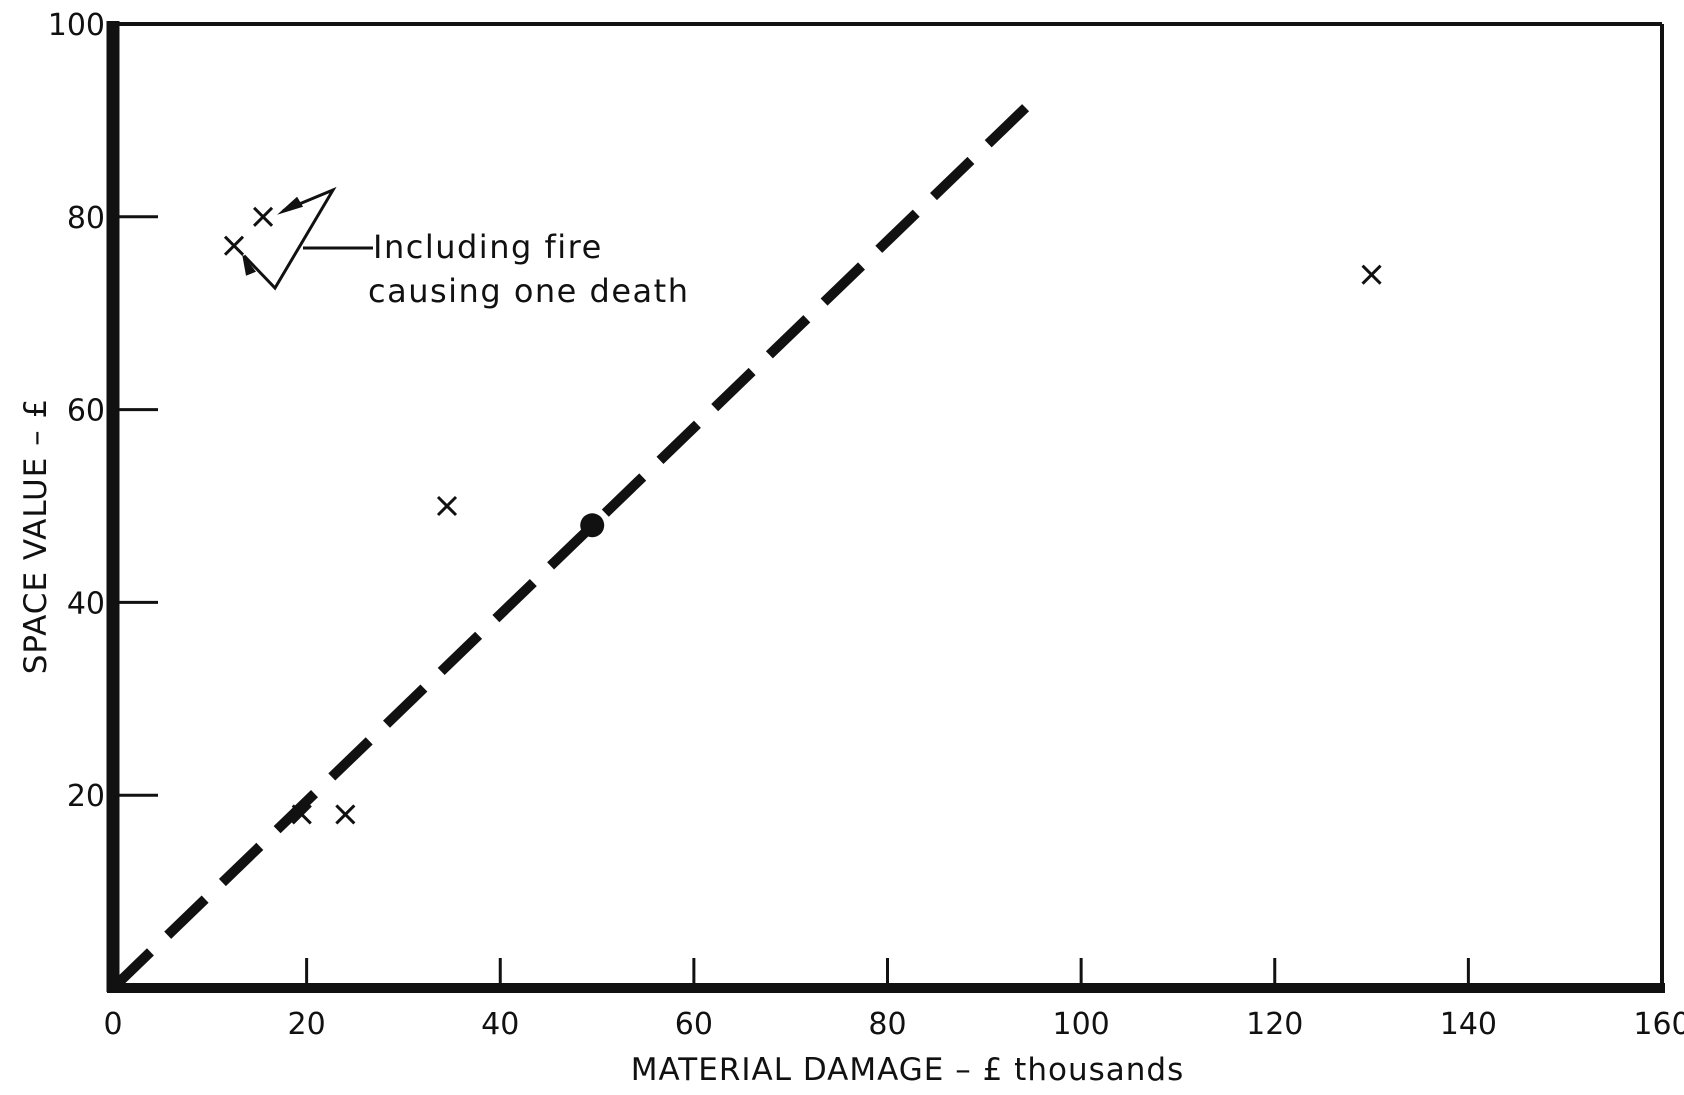 The height and width of the screenshot is (1095, 1684). What do you see at coordinates (887, 1024) in the screenshot?
I see `x-tick-label: 80` at bounding box center [887, 1024].